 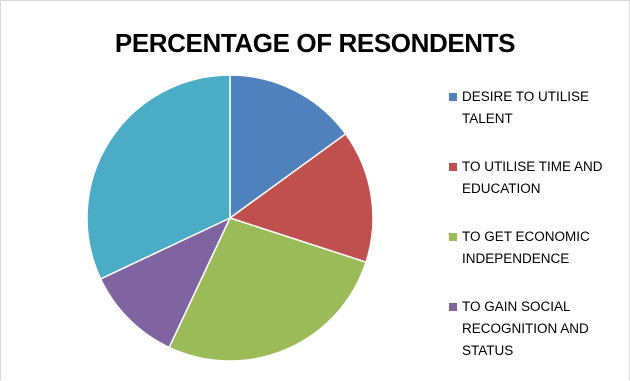 What do you see at coordinates (158, 177) in the screenshot?
I see `pie-slice-unlabeled` at bounding box center [158, 177].